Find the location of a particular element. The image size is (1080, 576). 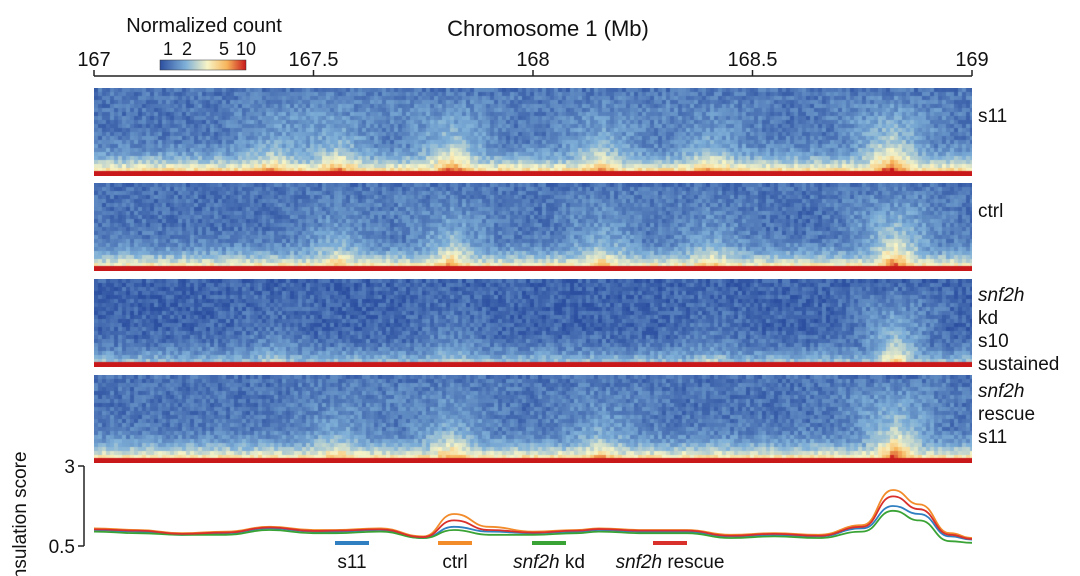

colorbar-gradient is located at coordinates (203, 65).